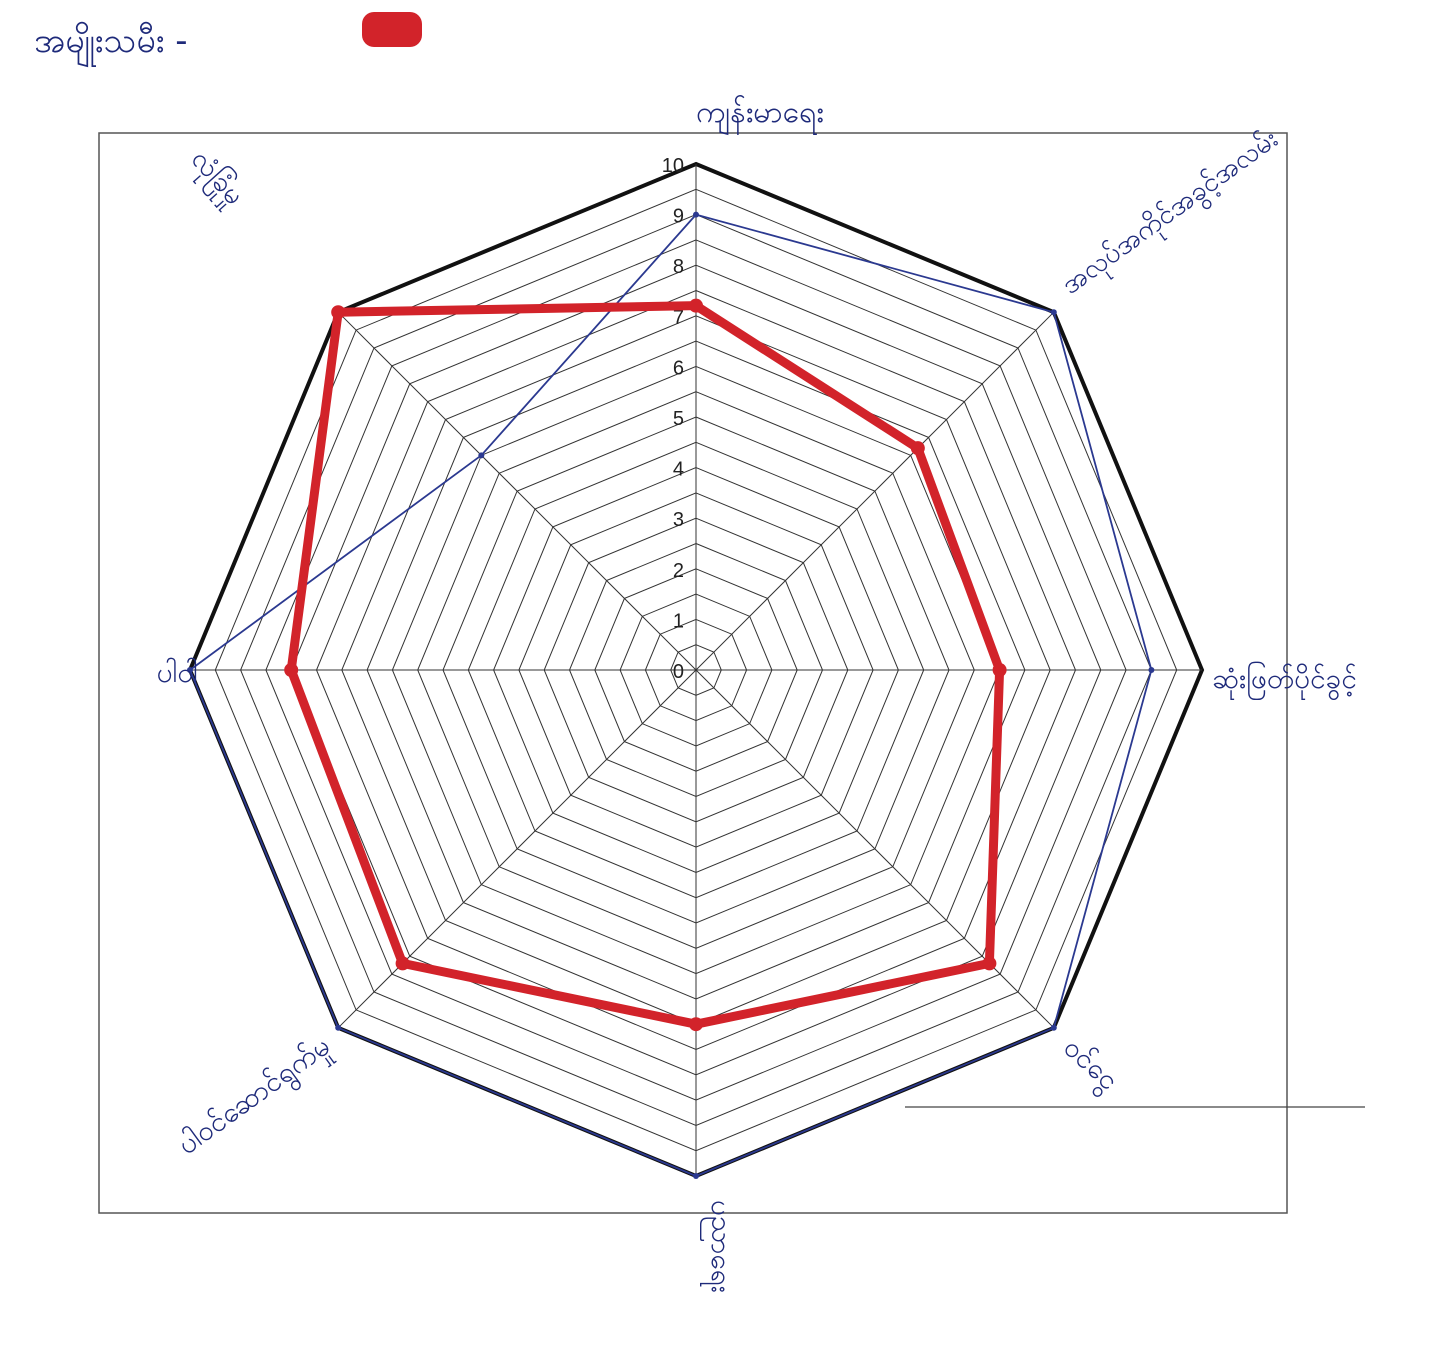 The height and width of the screenshot is (1372, 1453). I want to click on tick-label: 0, so click(678, 672).